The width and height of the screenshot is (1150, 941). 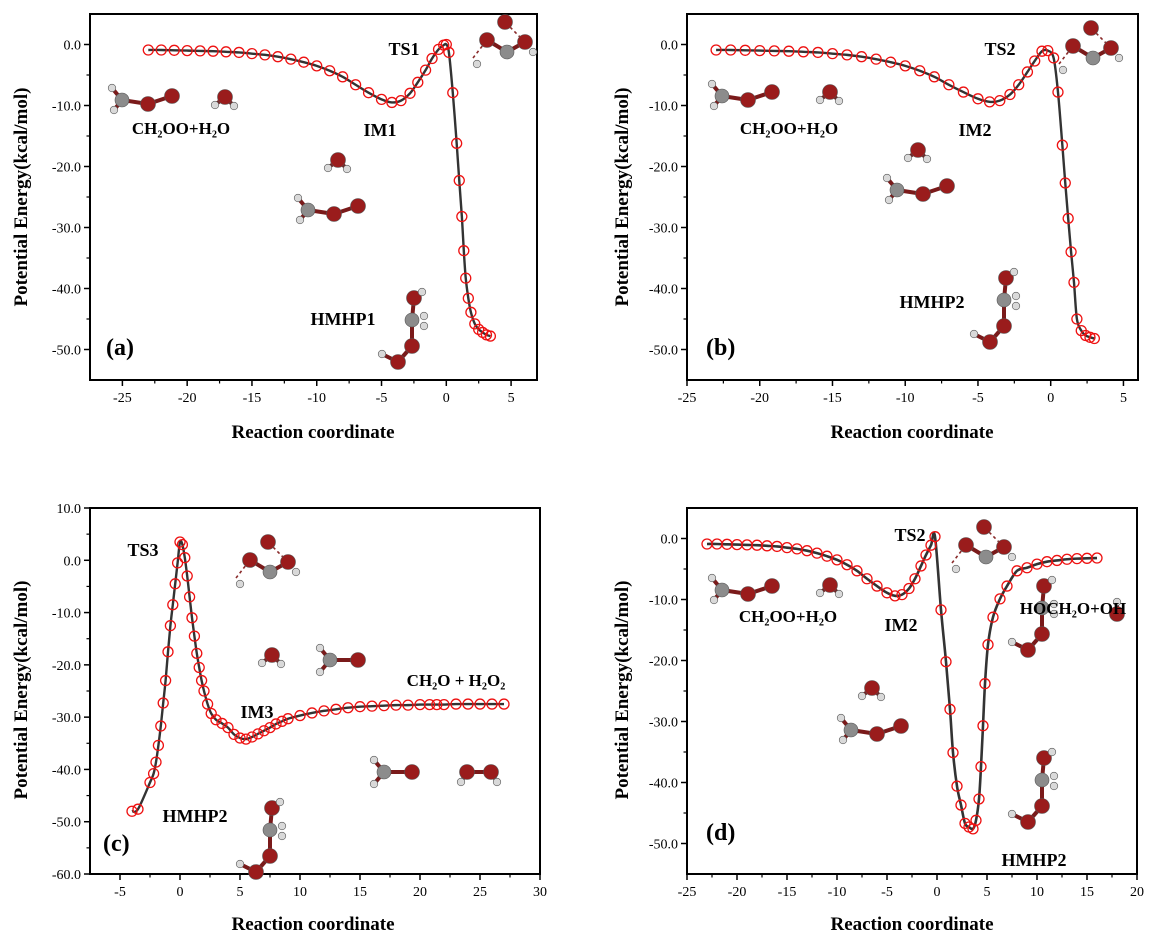 I want to click on y-tick-label: -50.0, so click(x=66, y=351).